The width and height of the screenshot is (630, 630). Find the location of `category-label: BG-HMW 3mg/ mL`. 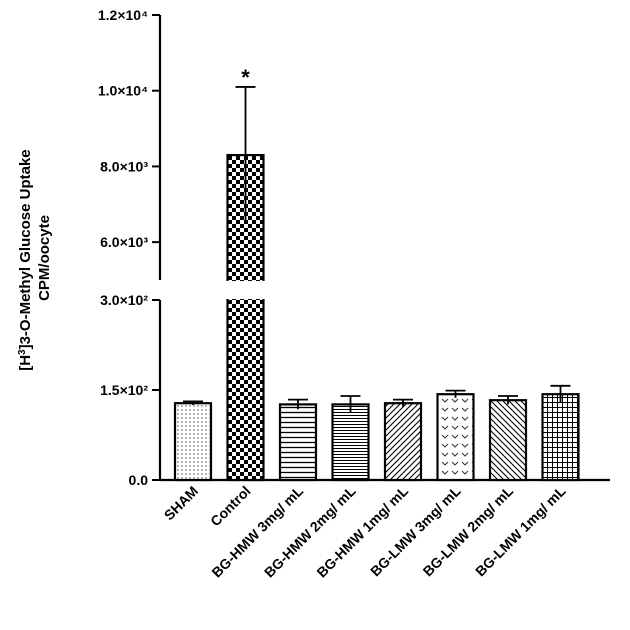

category-label: BG-HMW 3mg/ mL is located at coordinates (257, 531).